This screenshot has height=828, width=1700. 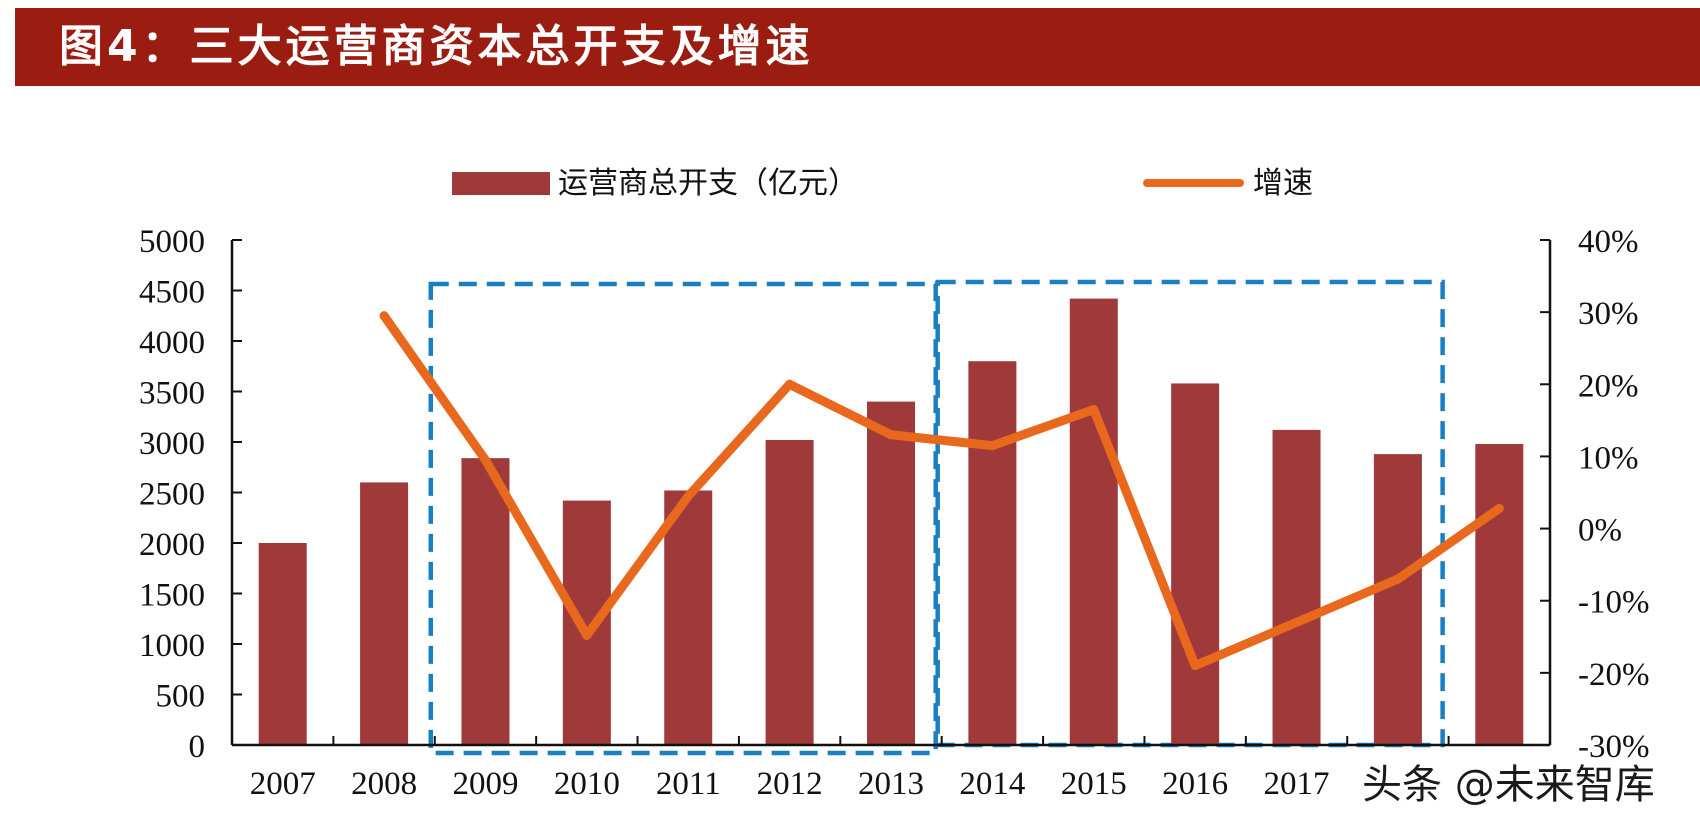 I want to click on y-right-tick-label: 20%, so click(x=1608, y=386).